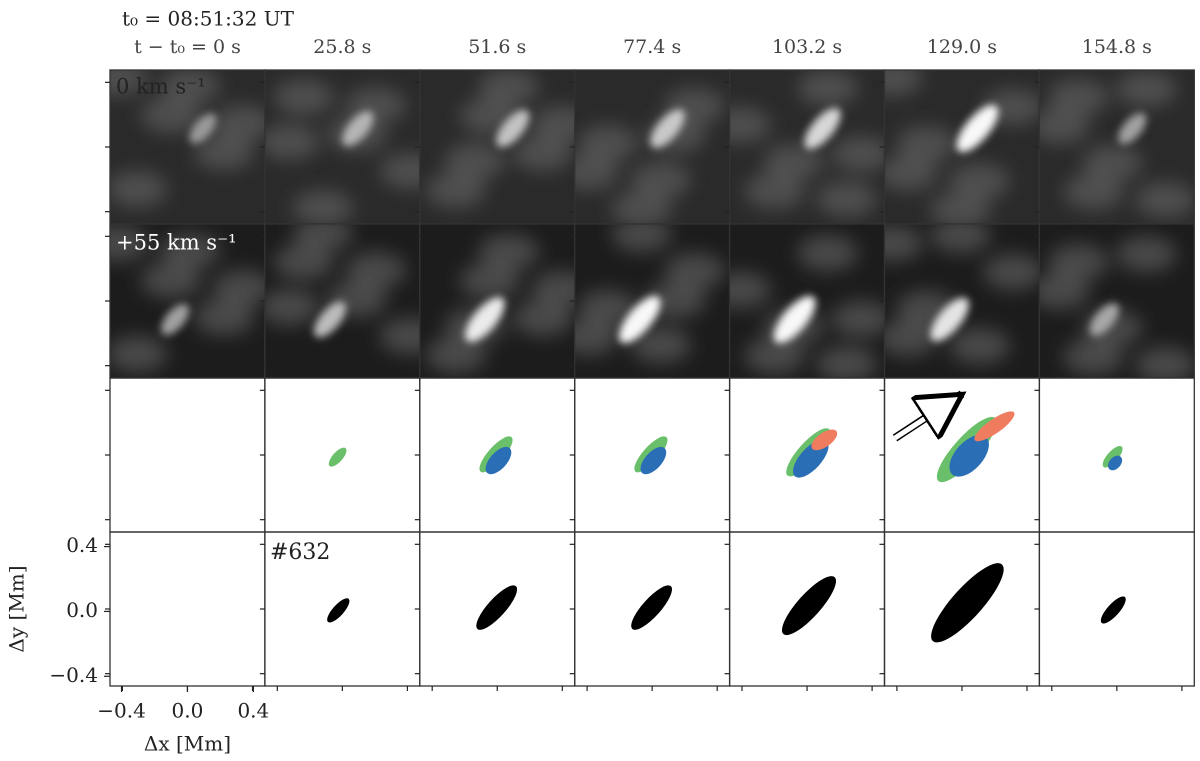 The image size is (1200, 761). I want to click on row-label: 0 km s⁻¹, so click(161, 87).